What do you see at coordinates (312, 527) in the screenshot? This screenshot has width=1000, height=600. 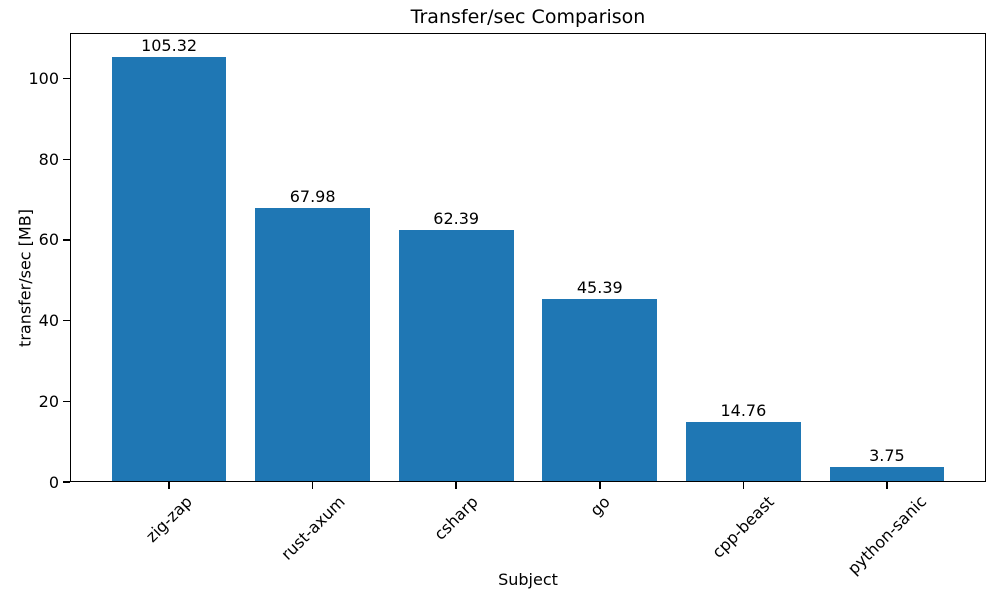 I see `x-tick-label: rust-axum` at bounding box center [312, 527].